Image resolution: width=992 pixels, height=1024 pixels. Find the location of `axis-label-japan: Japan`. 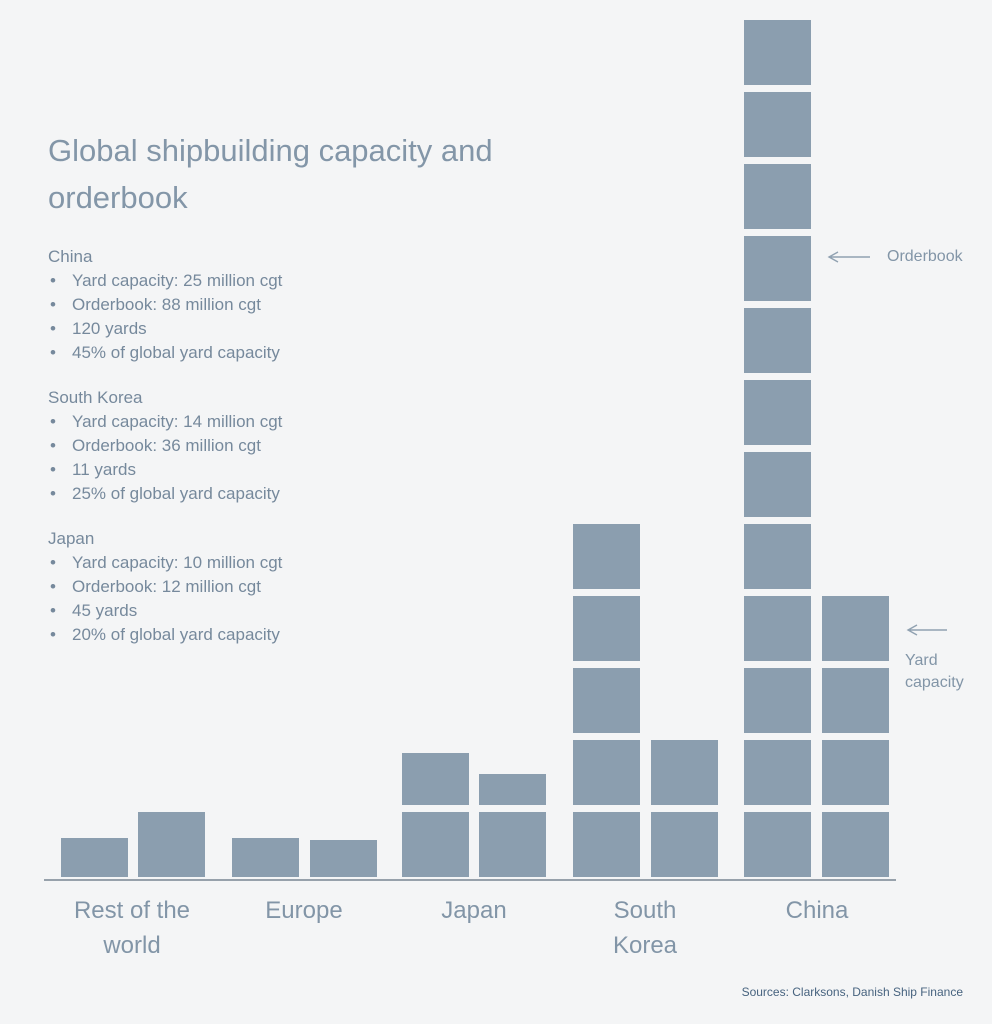

axis-label-japan: Japan is located at coordinates (474, 910).